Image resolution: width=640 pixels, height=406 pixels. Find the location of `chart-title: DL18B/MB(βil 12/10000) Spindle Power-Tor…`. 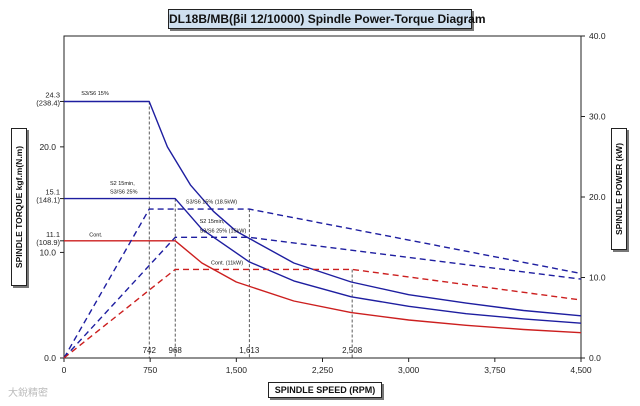

chart-title: DL18B/MB(βil 12/10000) Spindle Power-Tor… is located at coordinates (327, 19).